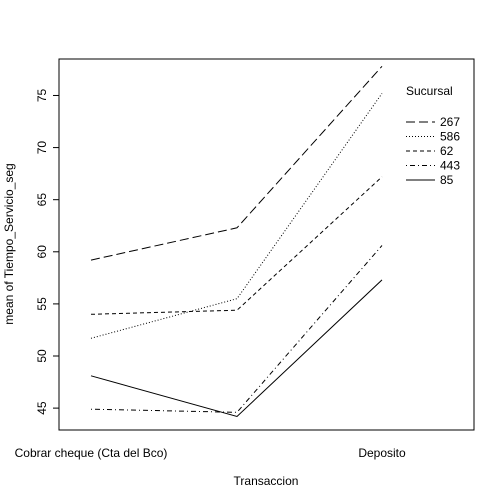  Describe the element at coordinates (447, 180) in the screenshot. I see `legend-label-85: 85` at that location.